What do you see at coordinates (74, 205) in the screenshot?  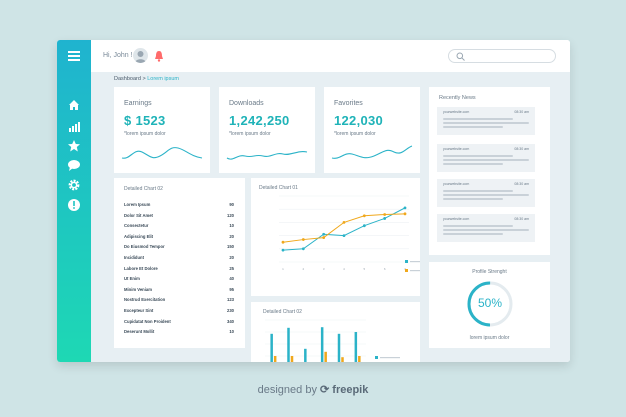 I see `alert-icon` at bounding box center [74, 205].